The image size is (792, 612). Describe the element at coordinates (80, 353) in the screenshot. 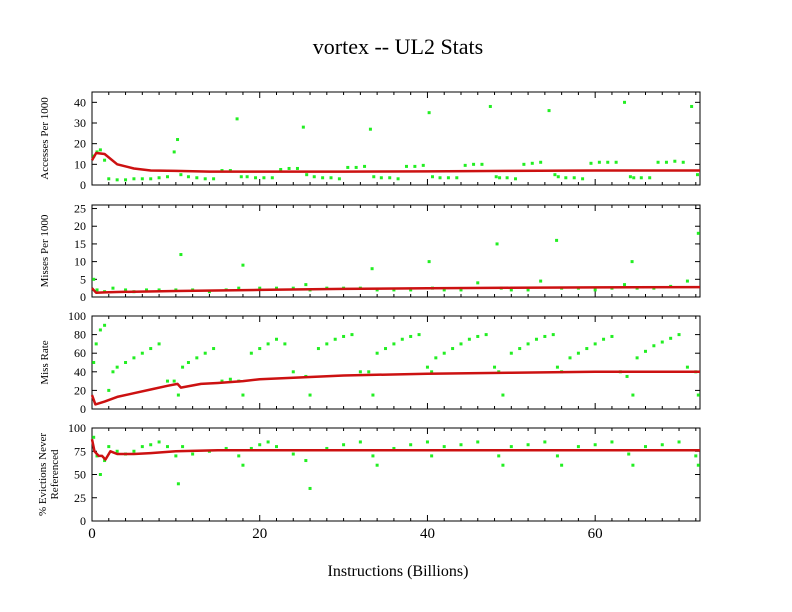

I see `y-tick-label: 60` at that location.